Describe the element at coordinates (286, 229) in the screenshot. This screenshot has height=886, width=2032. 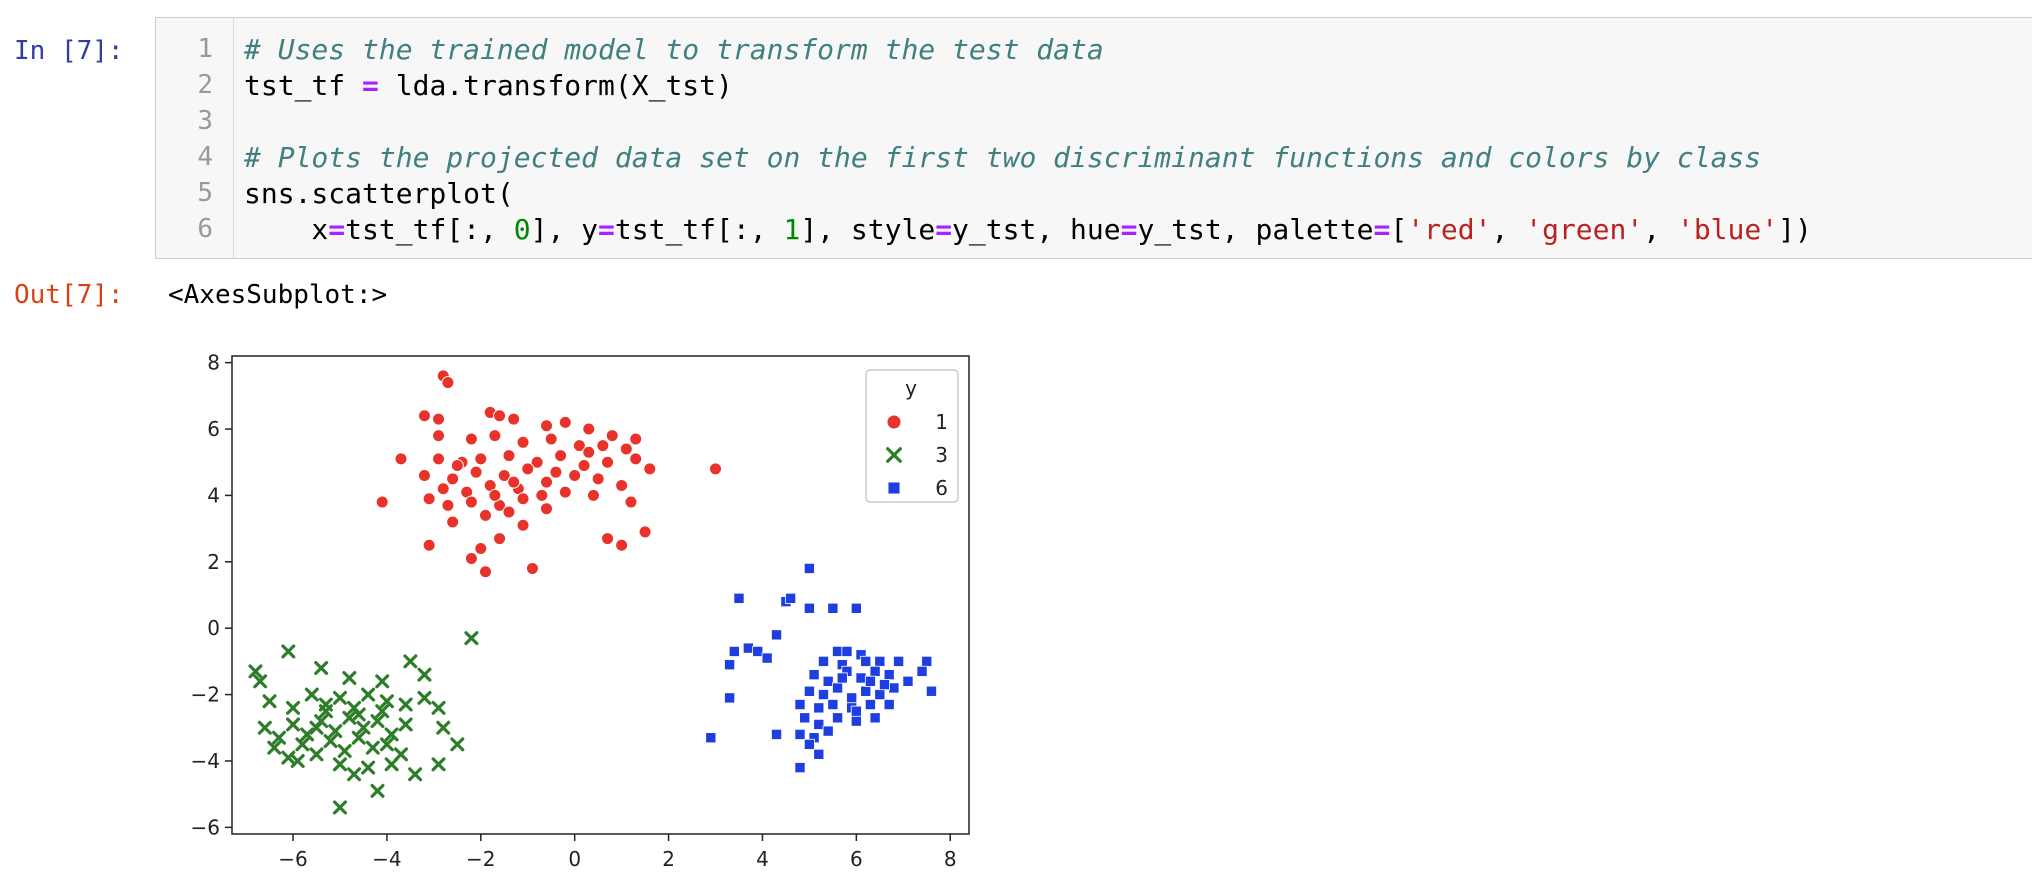
I see `code-token: x` at that location.